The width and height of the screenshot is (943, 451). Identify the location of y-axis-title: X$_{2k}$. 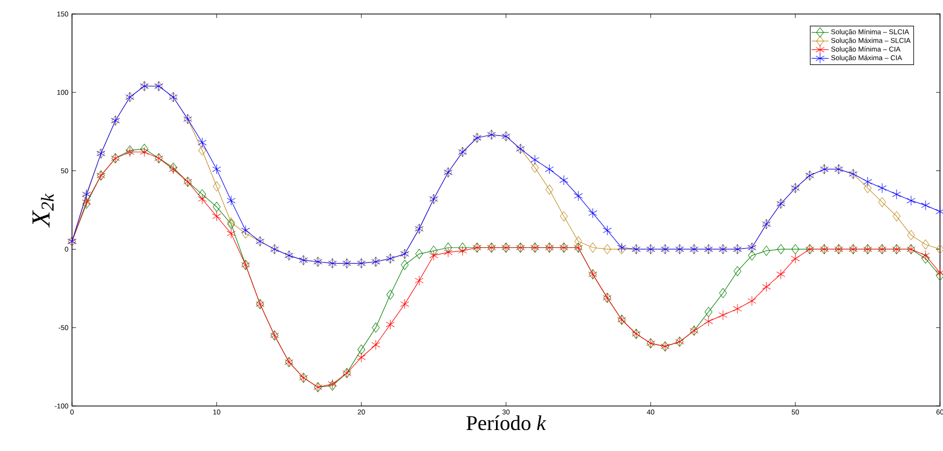
(43, 210).